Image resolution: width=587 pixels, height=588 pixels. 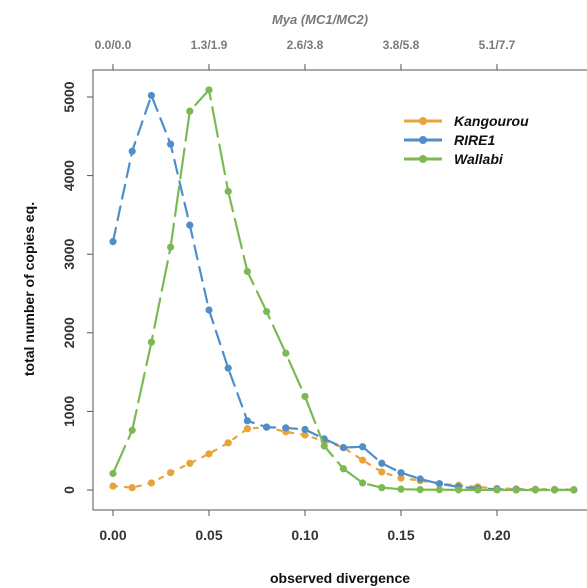 I want to click on legend-item: Kangourou, so click(x=466, y=121).